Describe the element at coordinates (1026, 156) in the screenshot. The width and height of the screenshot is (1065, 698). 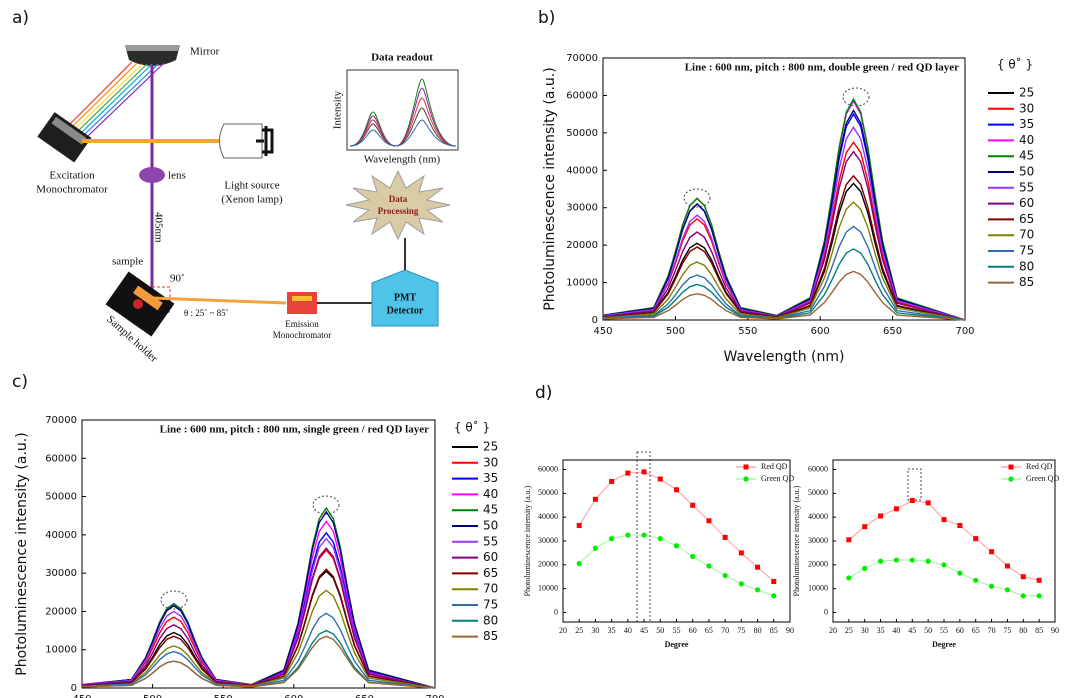
I see `legend-label: 45` at that location.